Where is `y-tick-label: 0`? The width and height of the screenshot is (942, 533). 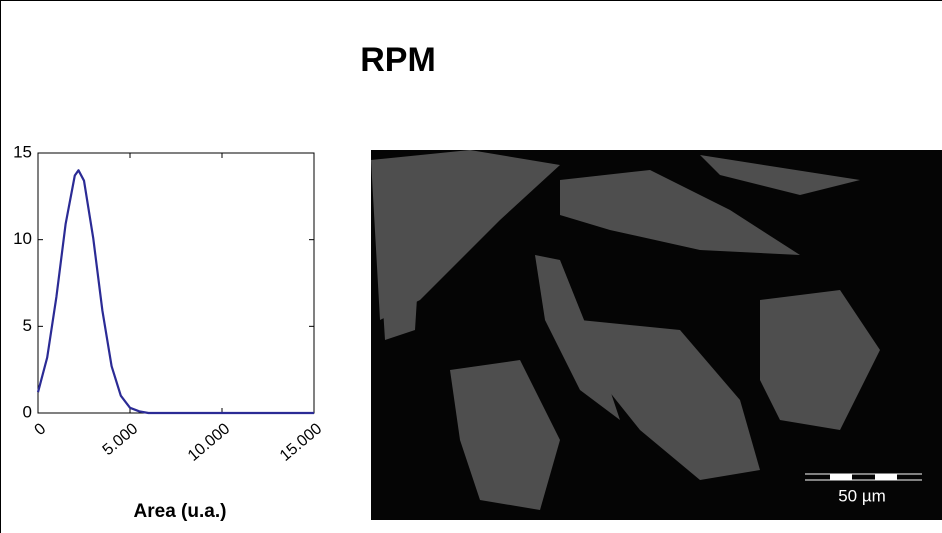
y-tick-label: 0 is located at coordinates (27, 411).